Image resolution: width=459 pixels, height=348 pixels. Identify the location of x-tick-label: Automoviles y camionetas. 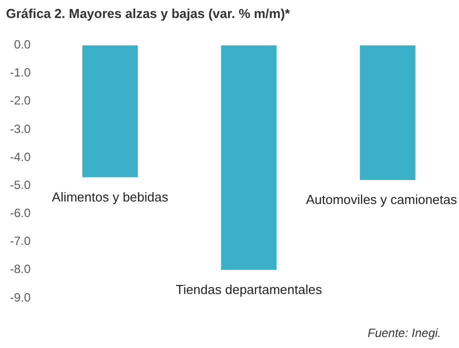
(382, 200).